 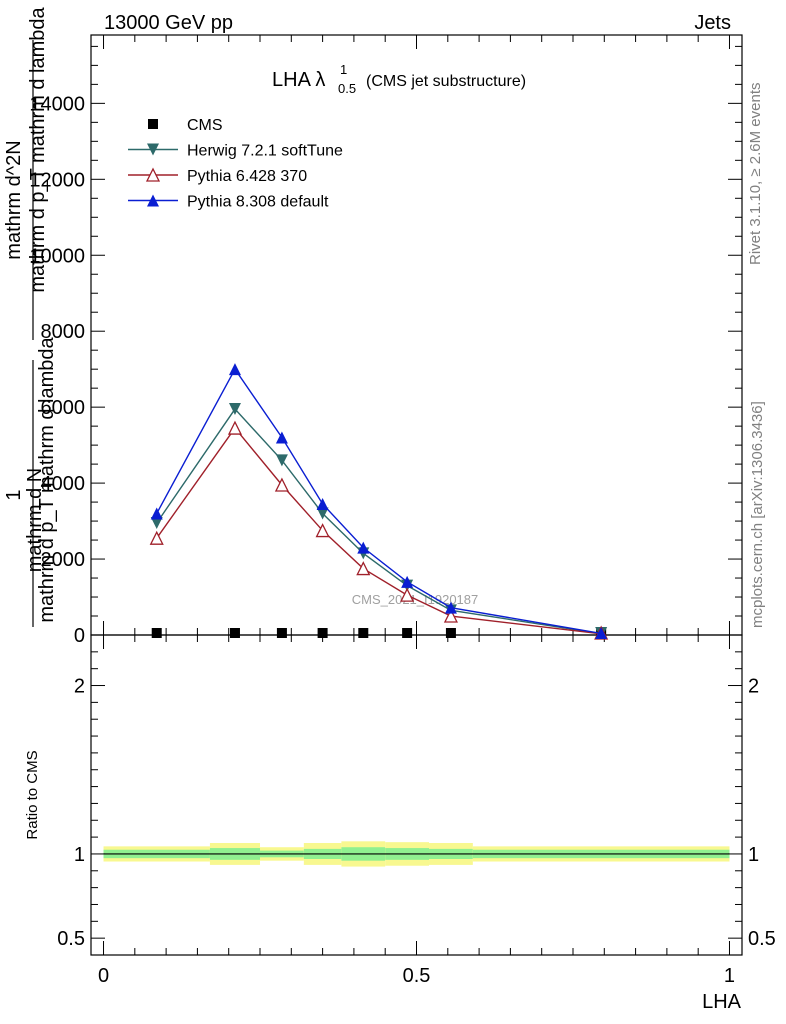 What do you see at coordinates (168, 23) in the screenshot?
I see `header-left: 13000 GeV pp` at bounding box center [168, 23].